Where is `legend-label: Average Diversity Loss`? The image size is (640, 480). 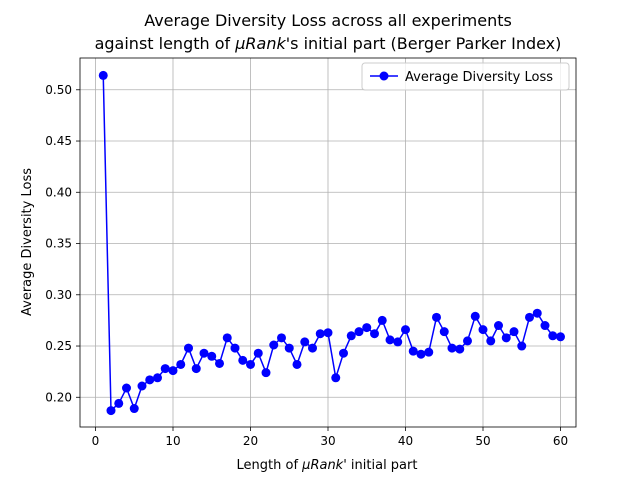
legend-label: Average Diversity Loss is located at coordinates (479, 77).